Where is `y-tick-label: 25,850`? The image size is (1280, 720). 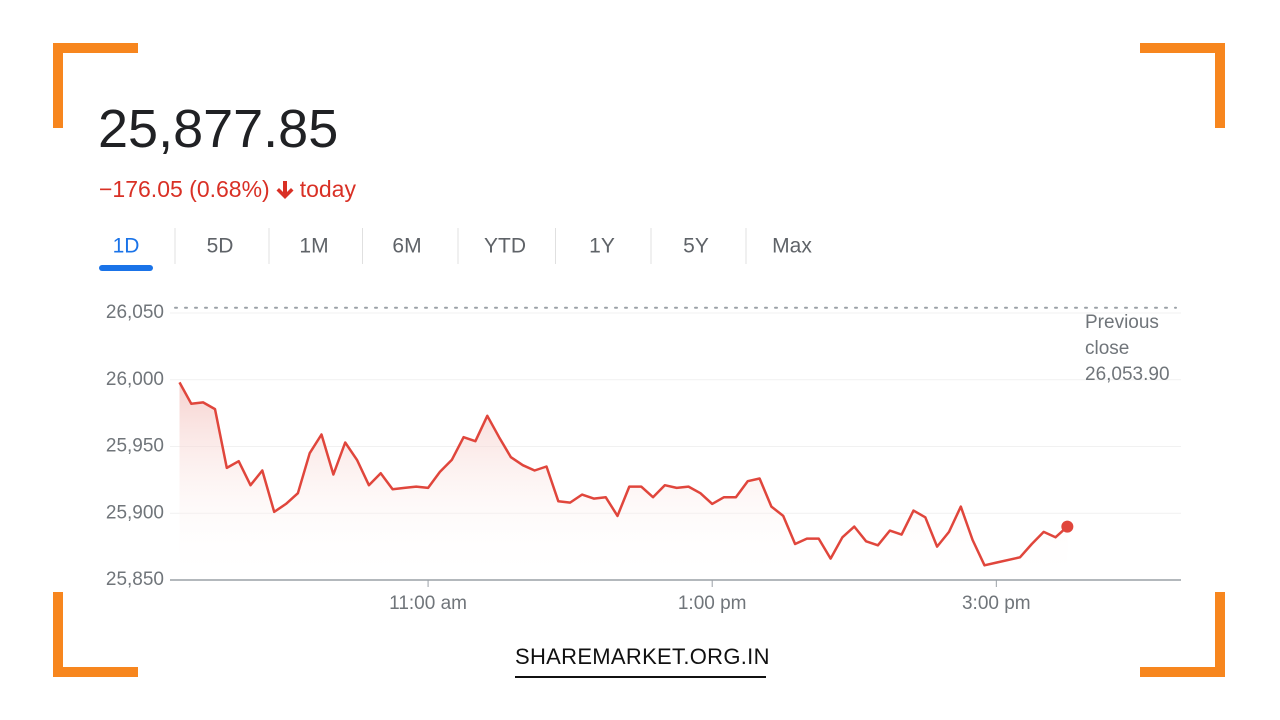 y-tick-label: 25,850 is located at coordinates (135, 579).